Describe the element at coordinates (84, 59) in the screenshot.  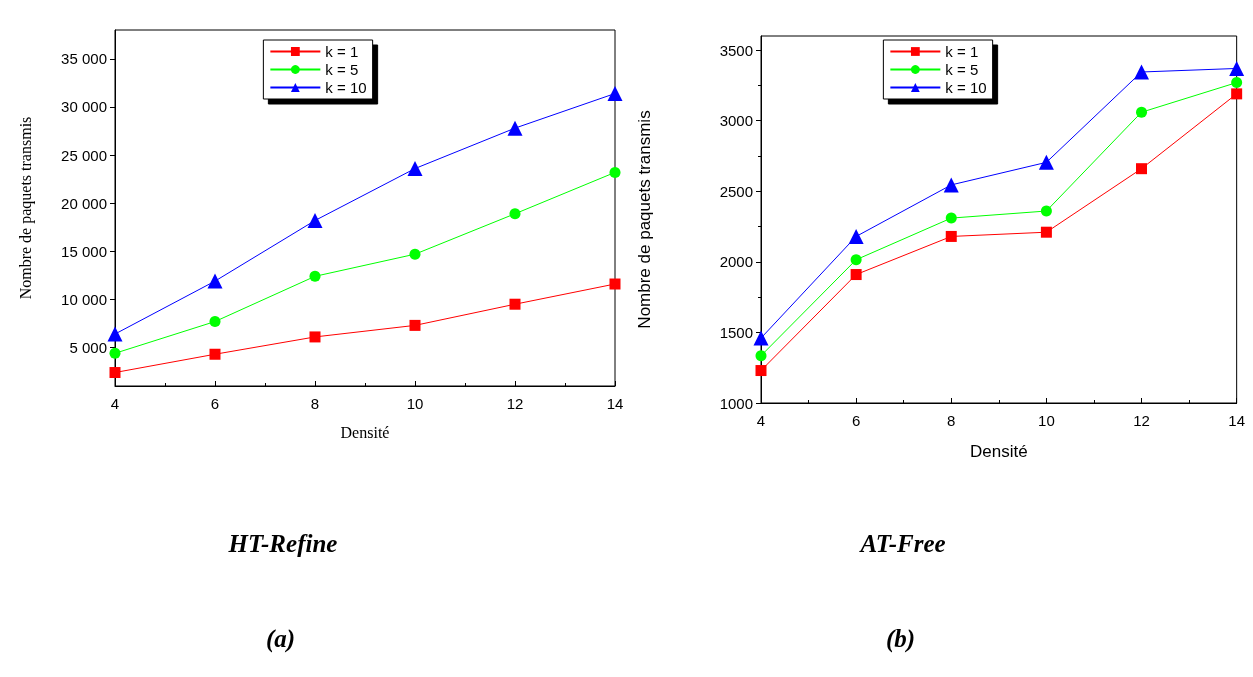
I see `y-tick-label: 35 000` at that location.